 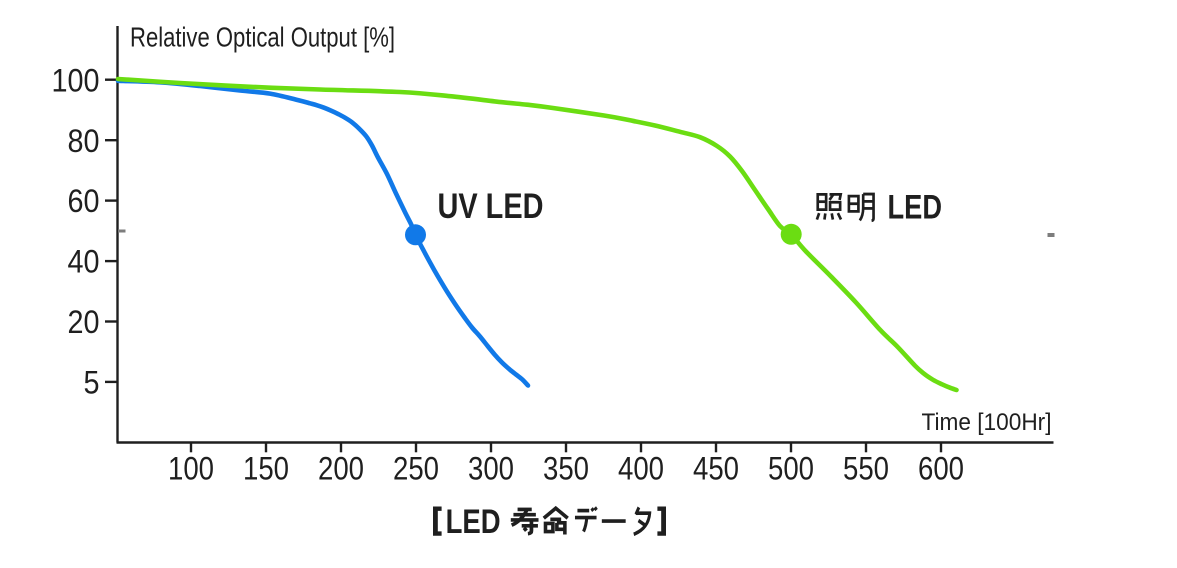 What do you see at coordinates (791, 468) in the screenshot?
I see `svg-text: 500` at bounding box center [791, 468].